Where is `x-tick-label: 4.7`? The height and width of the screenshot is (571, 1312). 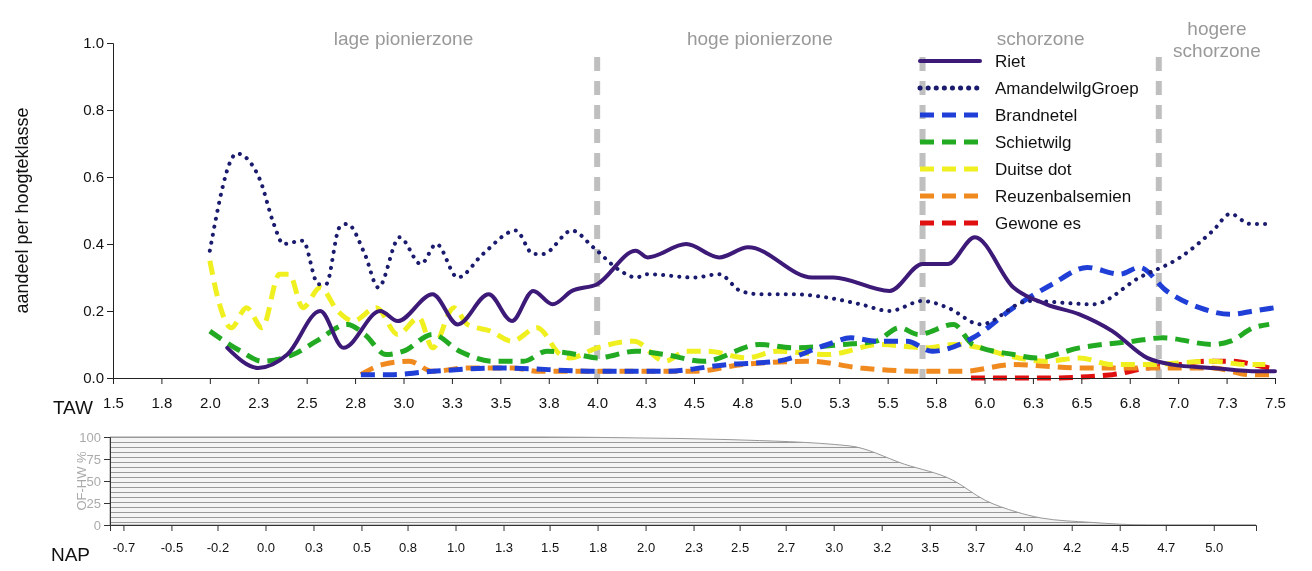
x-tick-label: 4.7 is located at coordinates (1166, 548).